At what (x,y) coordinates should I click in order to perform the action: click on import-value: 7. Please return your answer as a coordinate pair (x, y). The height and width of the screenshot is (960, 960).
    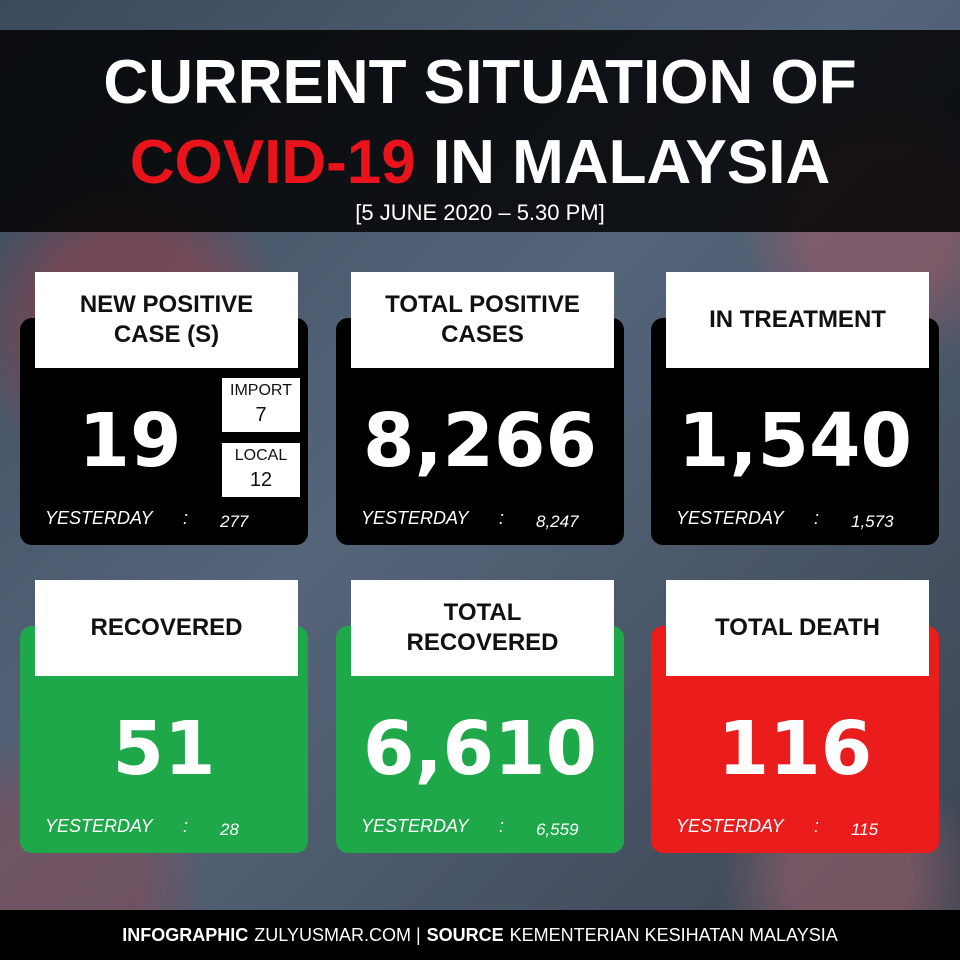
    Looking at the image, I should click on (261, 414).